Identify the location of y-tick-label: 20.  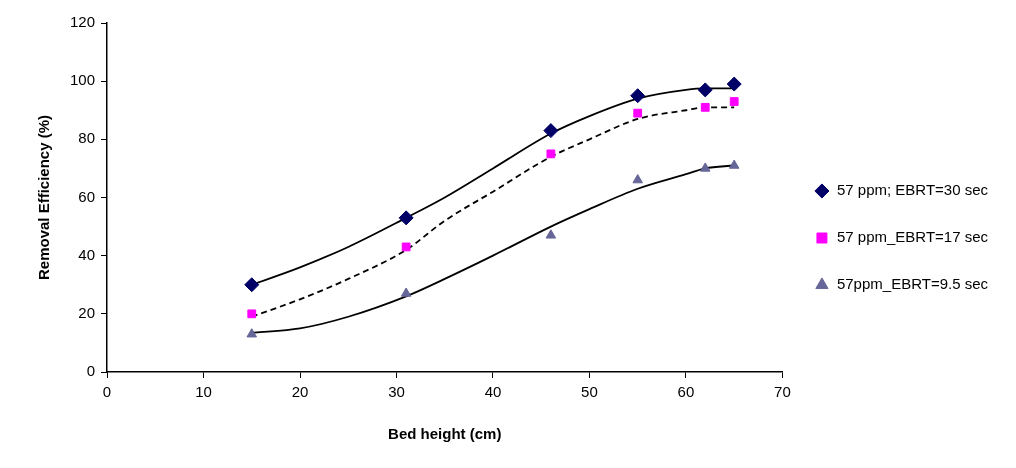
(87, 312).